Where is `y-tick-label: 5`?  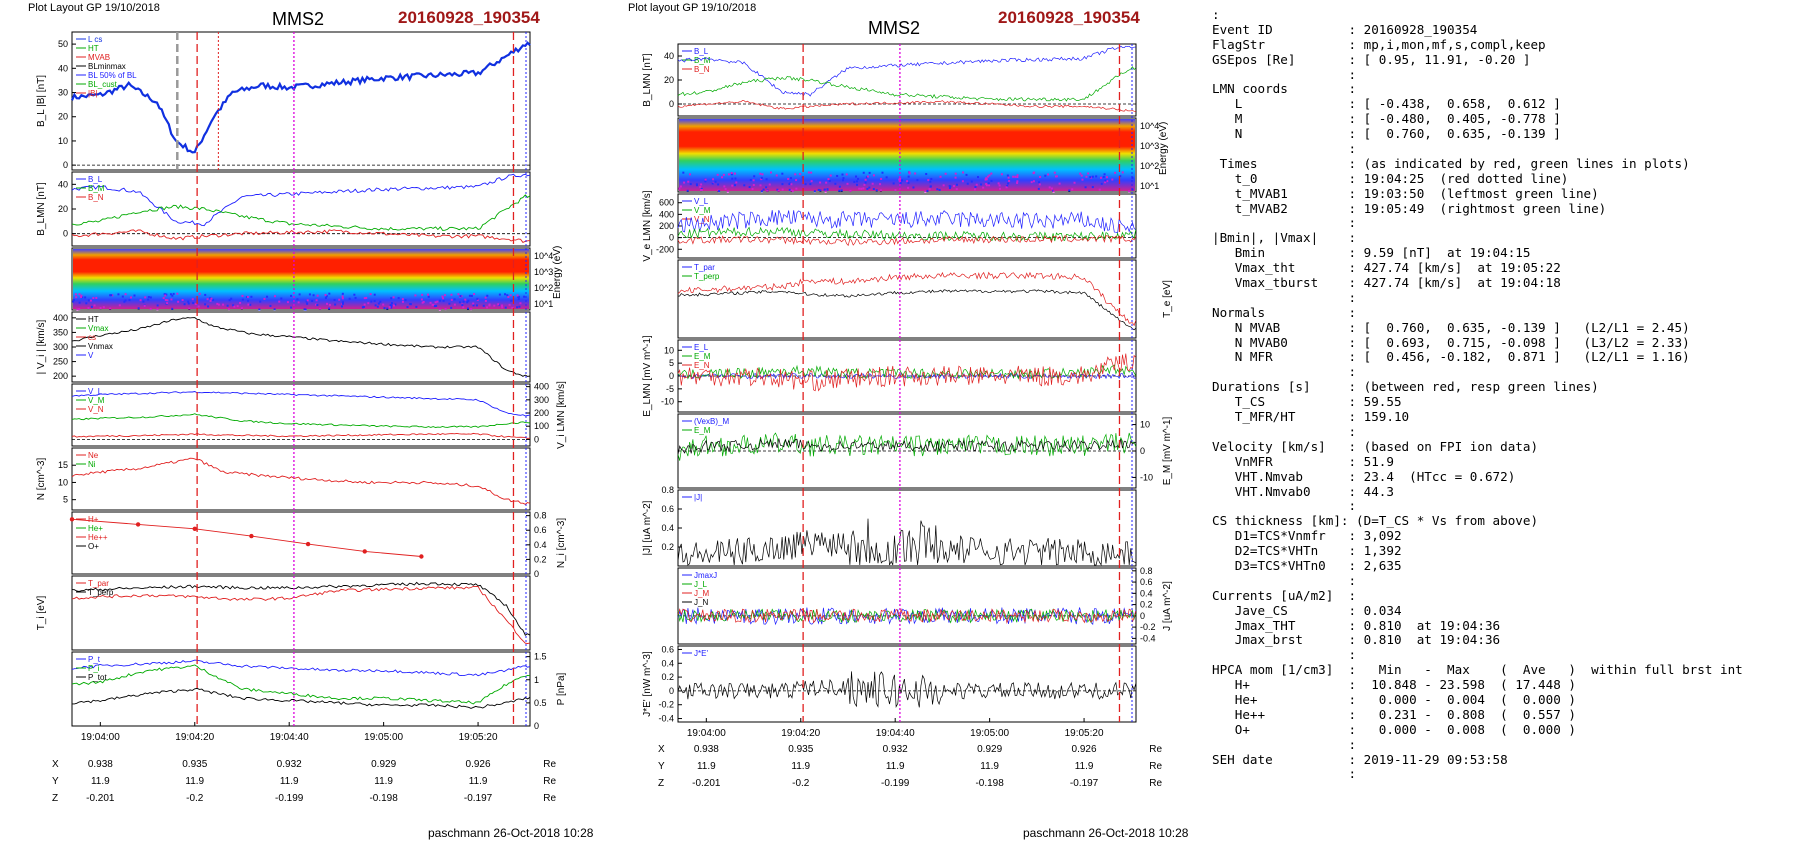 y-tick-label: 5 is located at coordinates (671, 363).